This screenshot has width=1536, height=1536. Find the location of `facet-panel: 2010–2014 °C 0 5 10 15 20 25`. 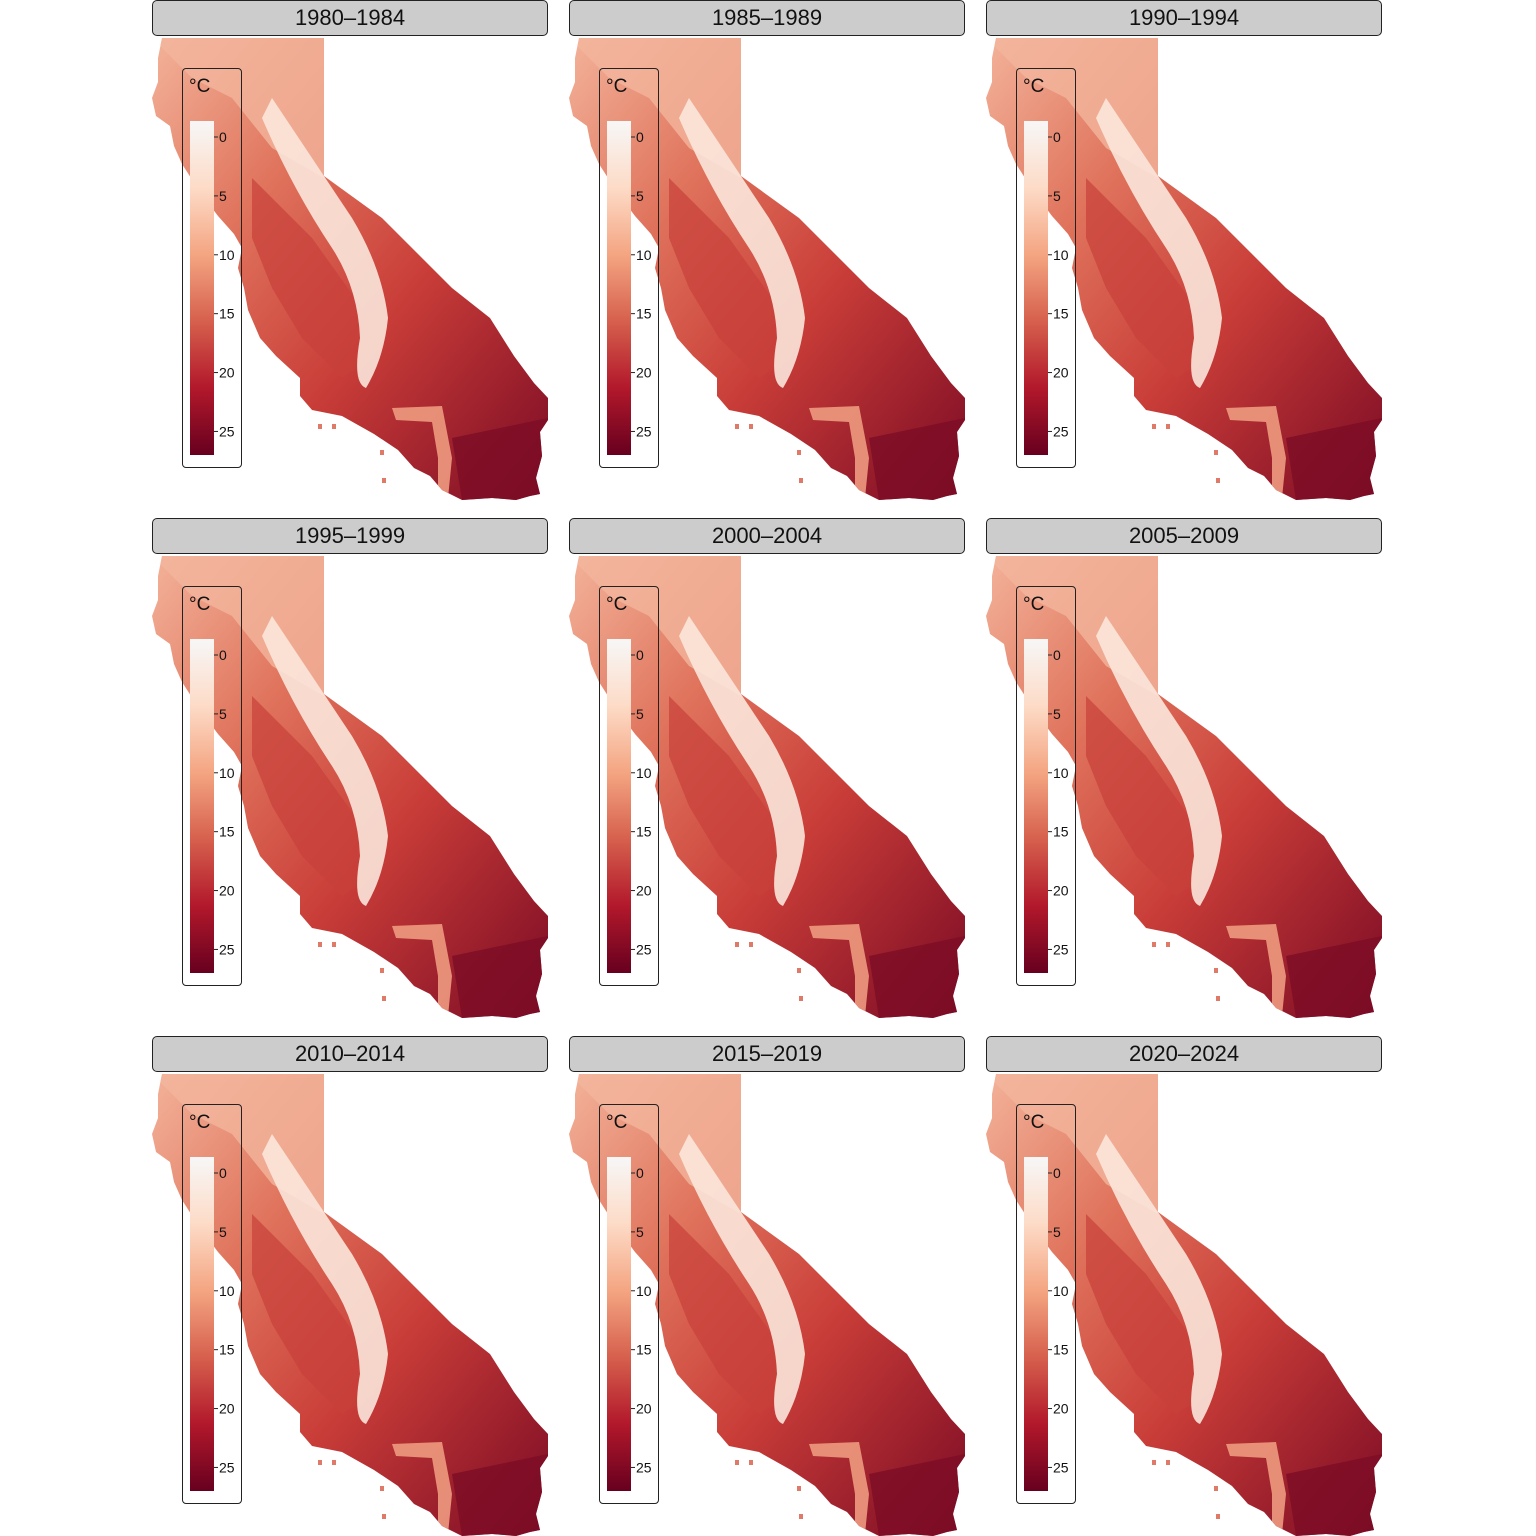

facet-panel: 2010–2014 °C 0 5 10 15 20 25 is located at coordinates (352, 1286).